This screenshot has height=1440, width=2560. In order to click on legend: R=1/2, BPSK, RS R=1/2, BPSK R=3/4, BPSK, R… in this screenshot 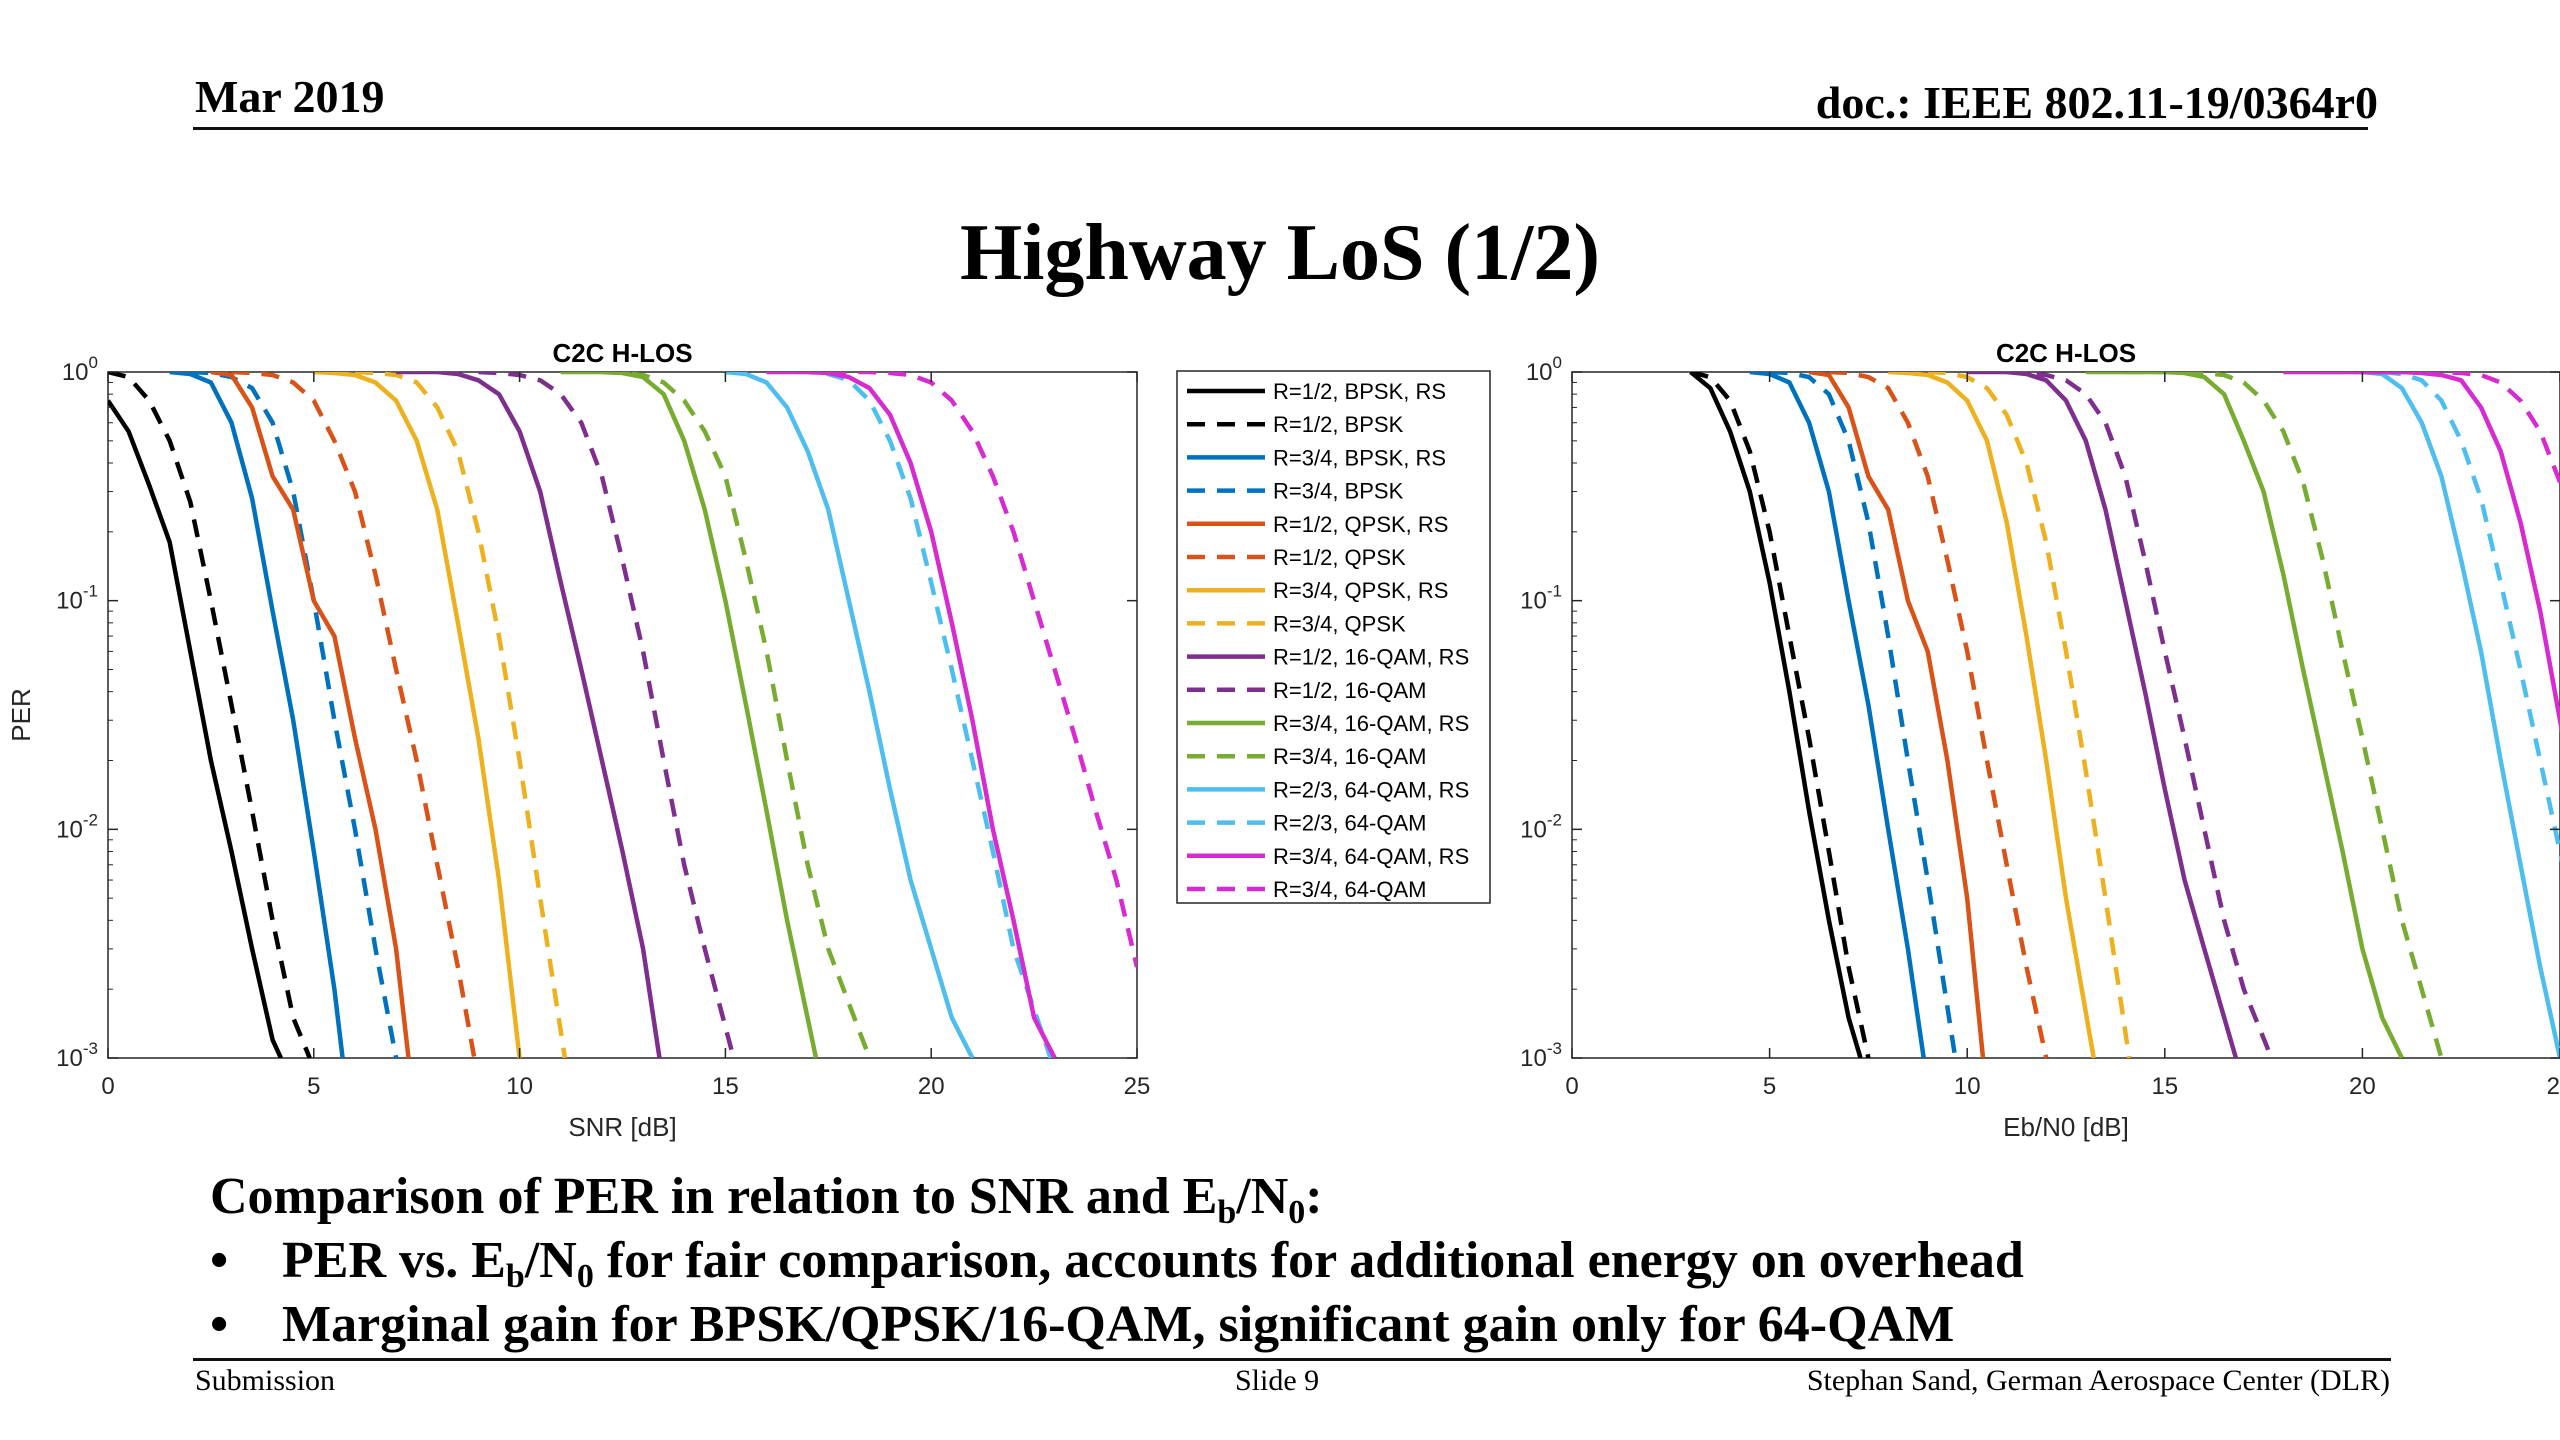, I will do `click(1333, 637)`.